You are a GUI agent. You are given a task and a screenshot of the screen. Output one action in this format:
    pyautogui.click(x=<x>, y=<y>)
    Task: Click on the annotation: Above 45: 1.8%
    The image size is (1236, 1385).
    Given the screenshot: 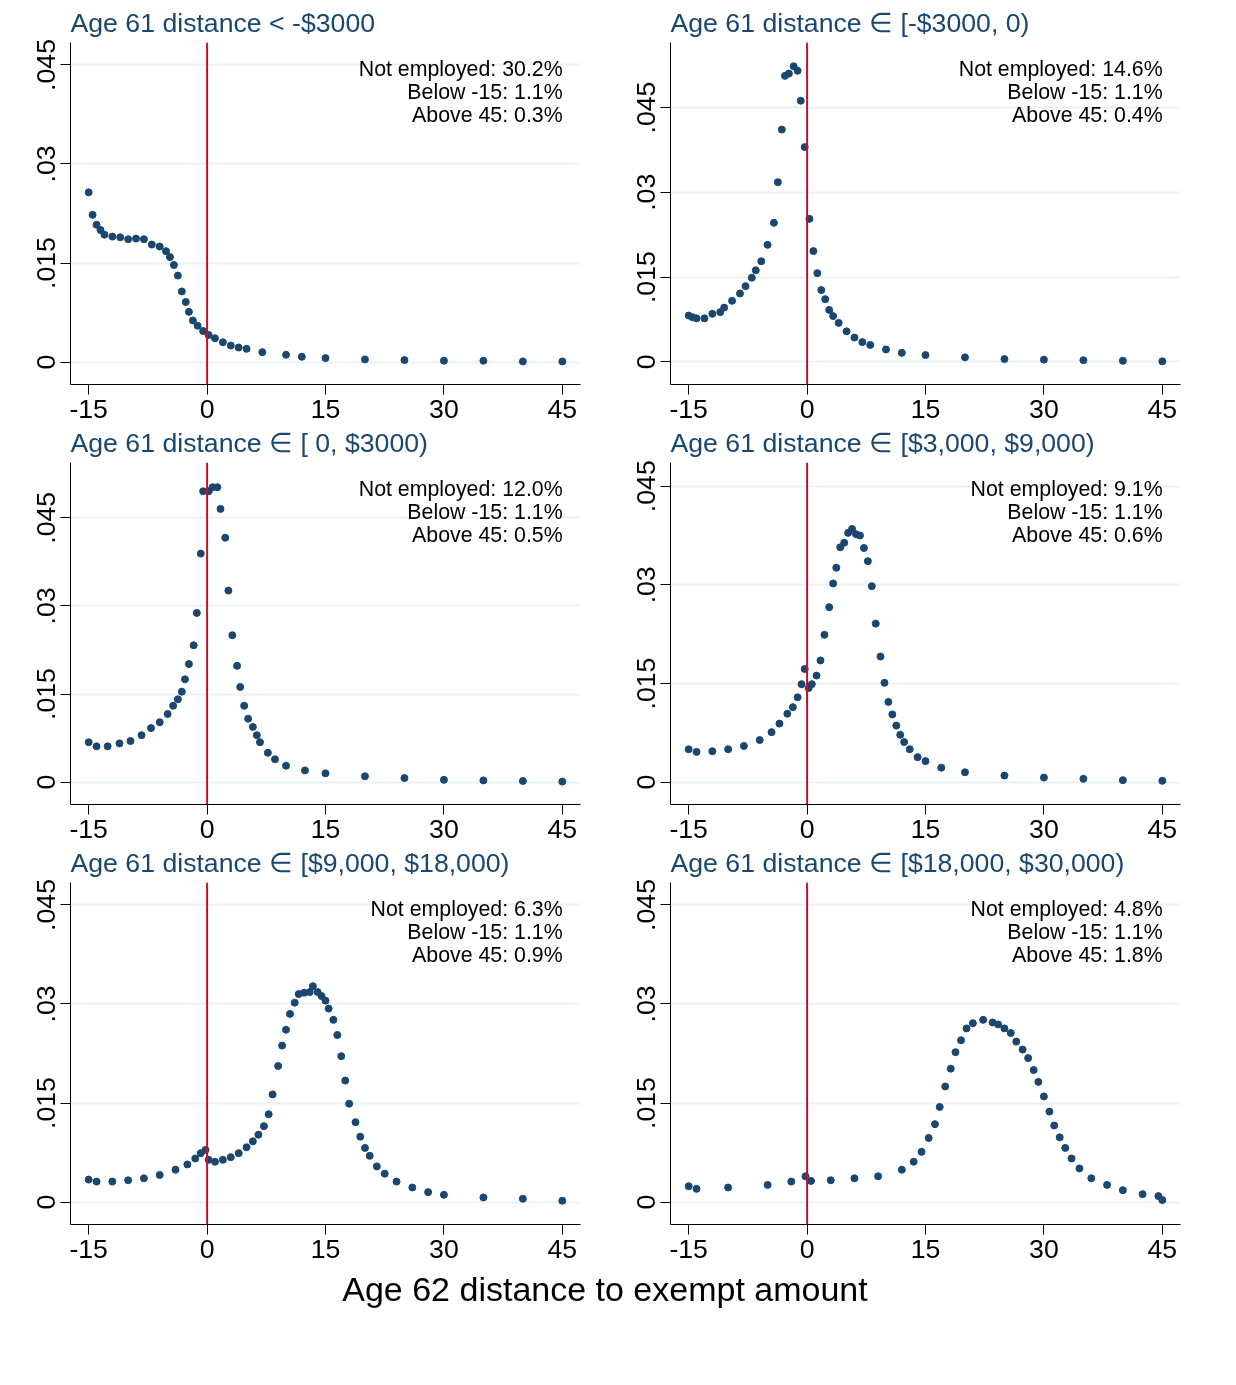 What is the action you would take?
    pyautogui.click(x=1087, y=954)
    